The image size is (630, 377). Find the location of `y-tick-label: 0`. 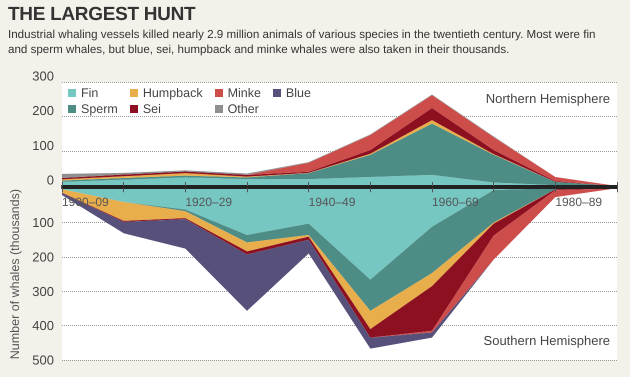

y-tick-label: 0 is located at coordinates (50, 180).